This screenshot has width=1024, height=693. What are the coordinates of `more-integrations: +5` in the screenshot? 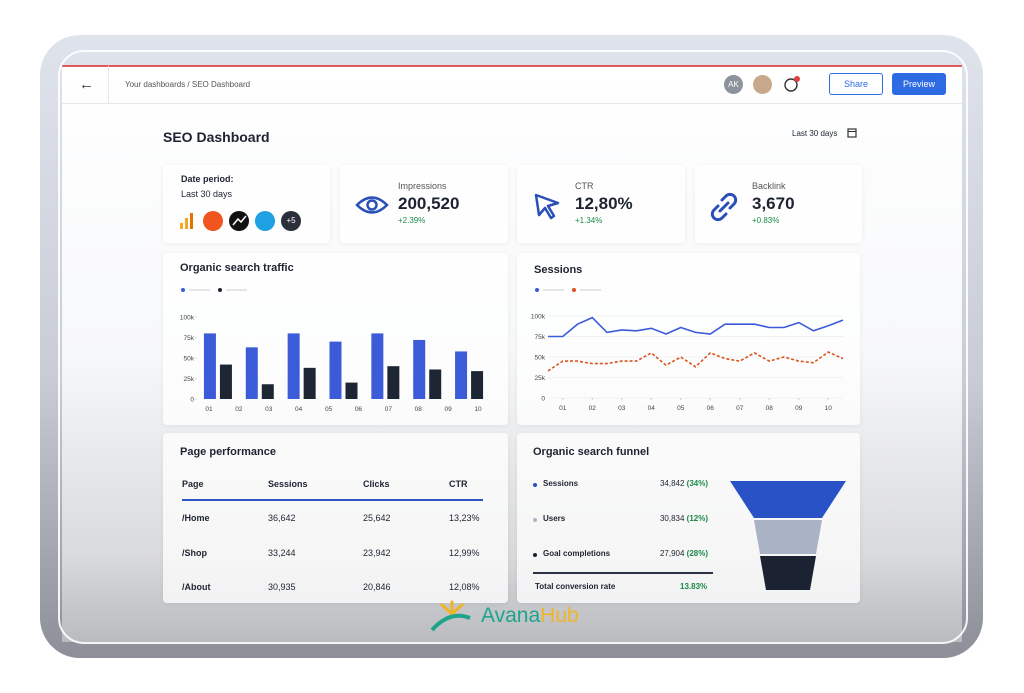 It's located at (291, 220).